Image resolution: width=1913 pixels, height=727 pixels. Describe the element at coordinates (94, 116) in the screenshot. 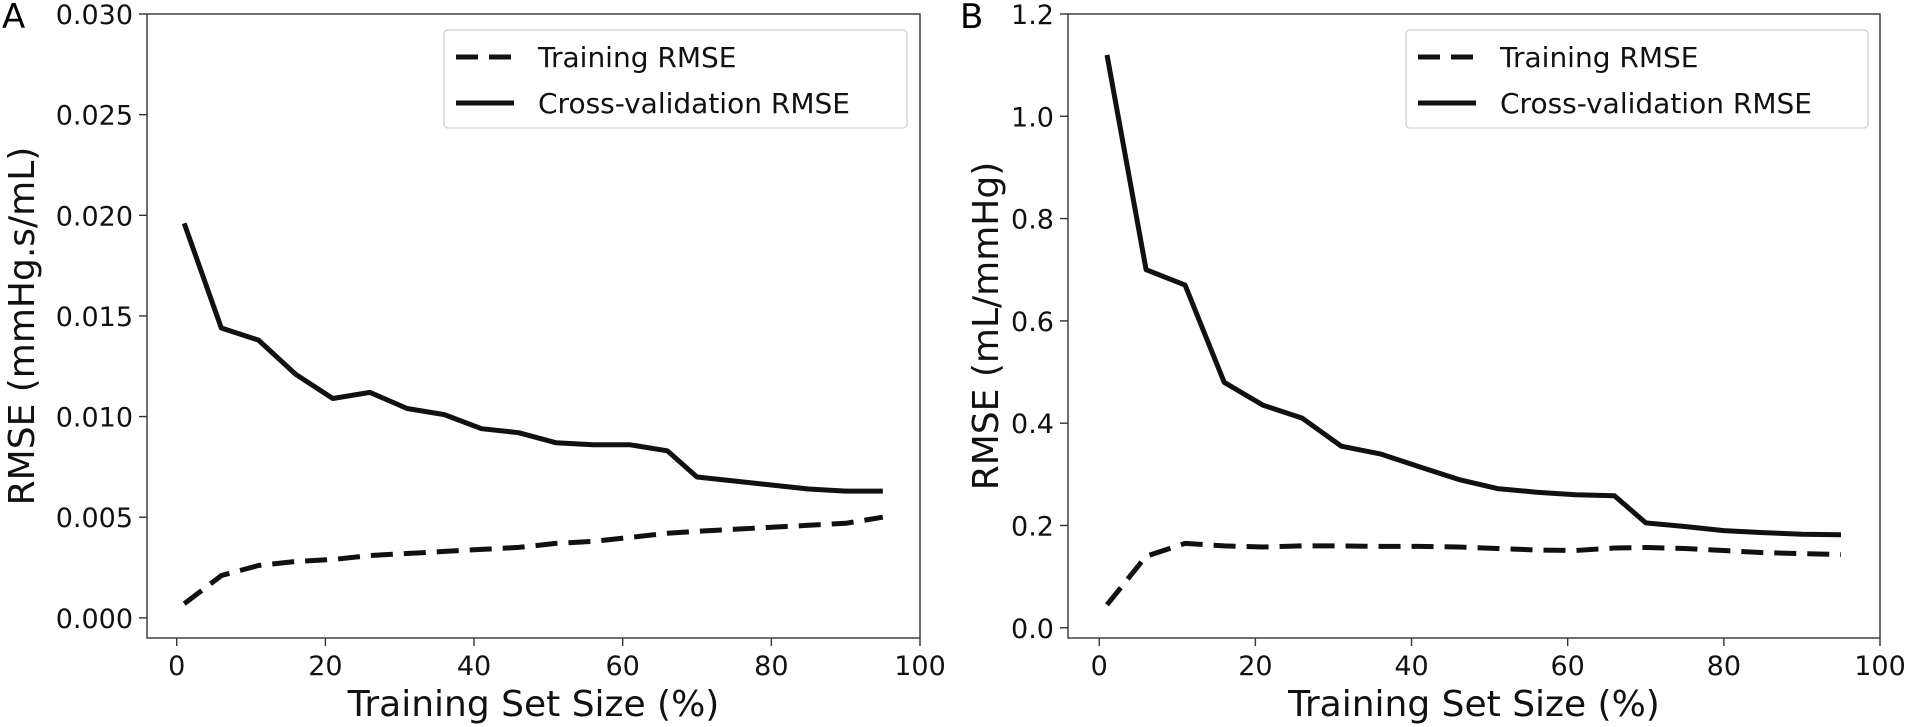

I see `y-tick-label: 0.025` at that location.